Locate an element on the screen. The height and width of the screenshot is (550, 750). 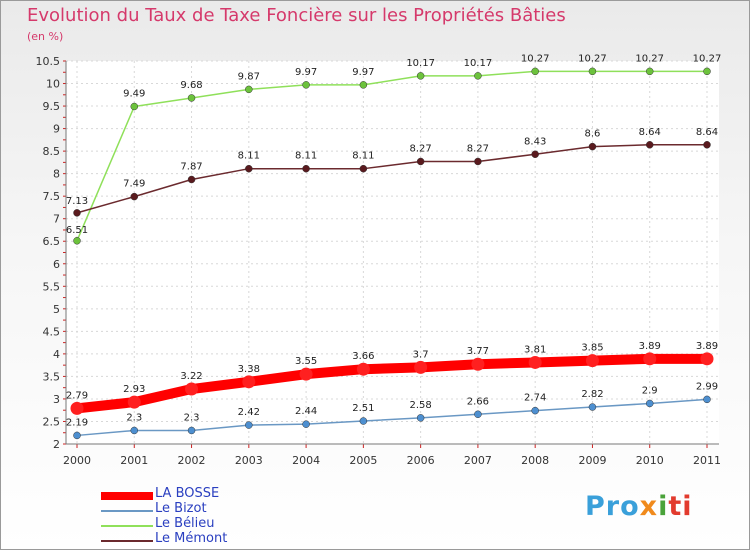
y-tick-label: 4 is located at coordinates (56, 354).